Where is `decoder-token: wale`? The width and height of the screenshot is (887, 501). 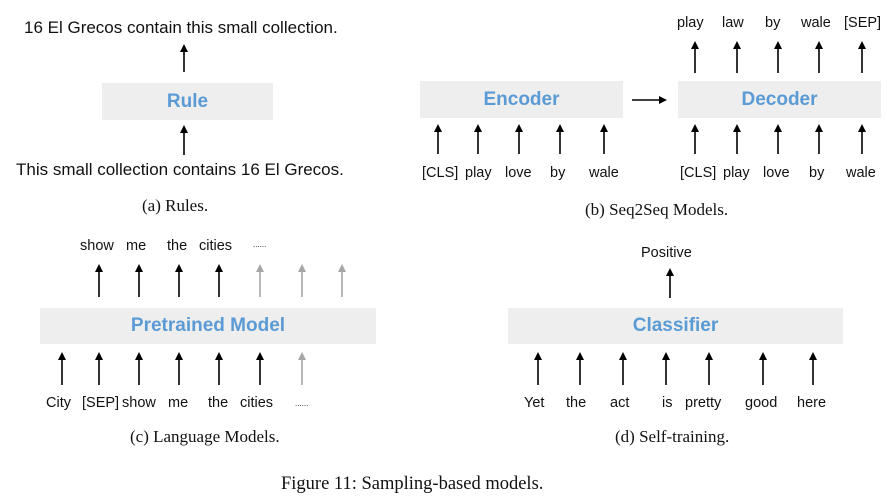 decoder-token: wale is located at coordinates (861, 173).